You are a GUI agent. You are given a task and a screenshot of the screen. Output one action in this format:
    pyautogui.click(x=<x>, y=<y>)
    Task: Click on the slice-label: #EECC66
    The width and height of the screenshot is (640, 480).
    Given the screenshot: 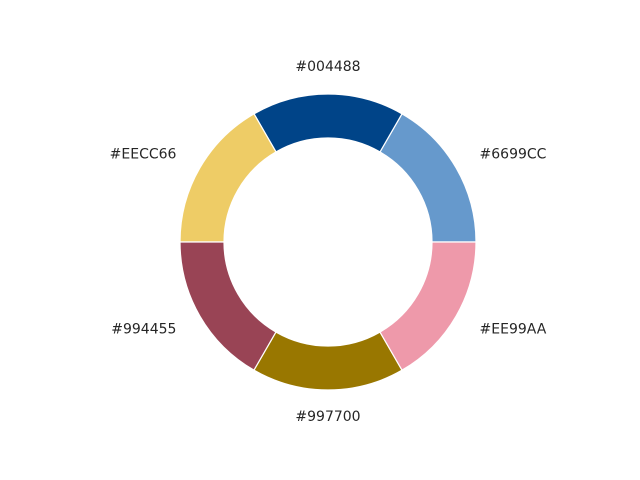 What is the action you would take?
    pyautogui.click(x=143, y=155)
    